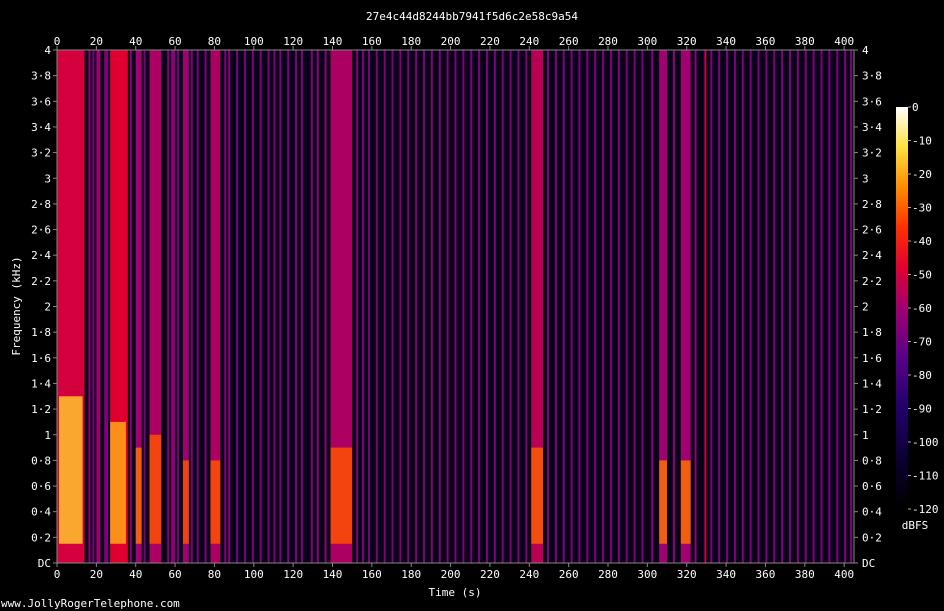 The width and height of the screenshot is (944, 611). What do you see at coordinates (472, 16) in the screenshot?
I see `chart-title: 27e4c44d8244bb7941f5d6c2e58c9a54` at bounding box center [472, 16].